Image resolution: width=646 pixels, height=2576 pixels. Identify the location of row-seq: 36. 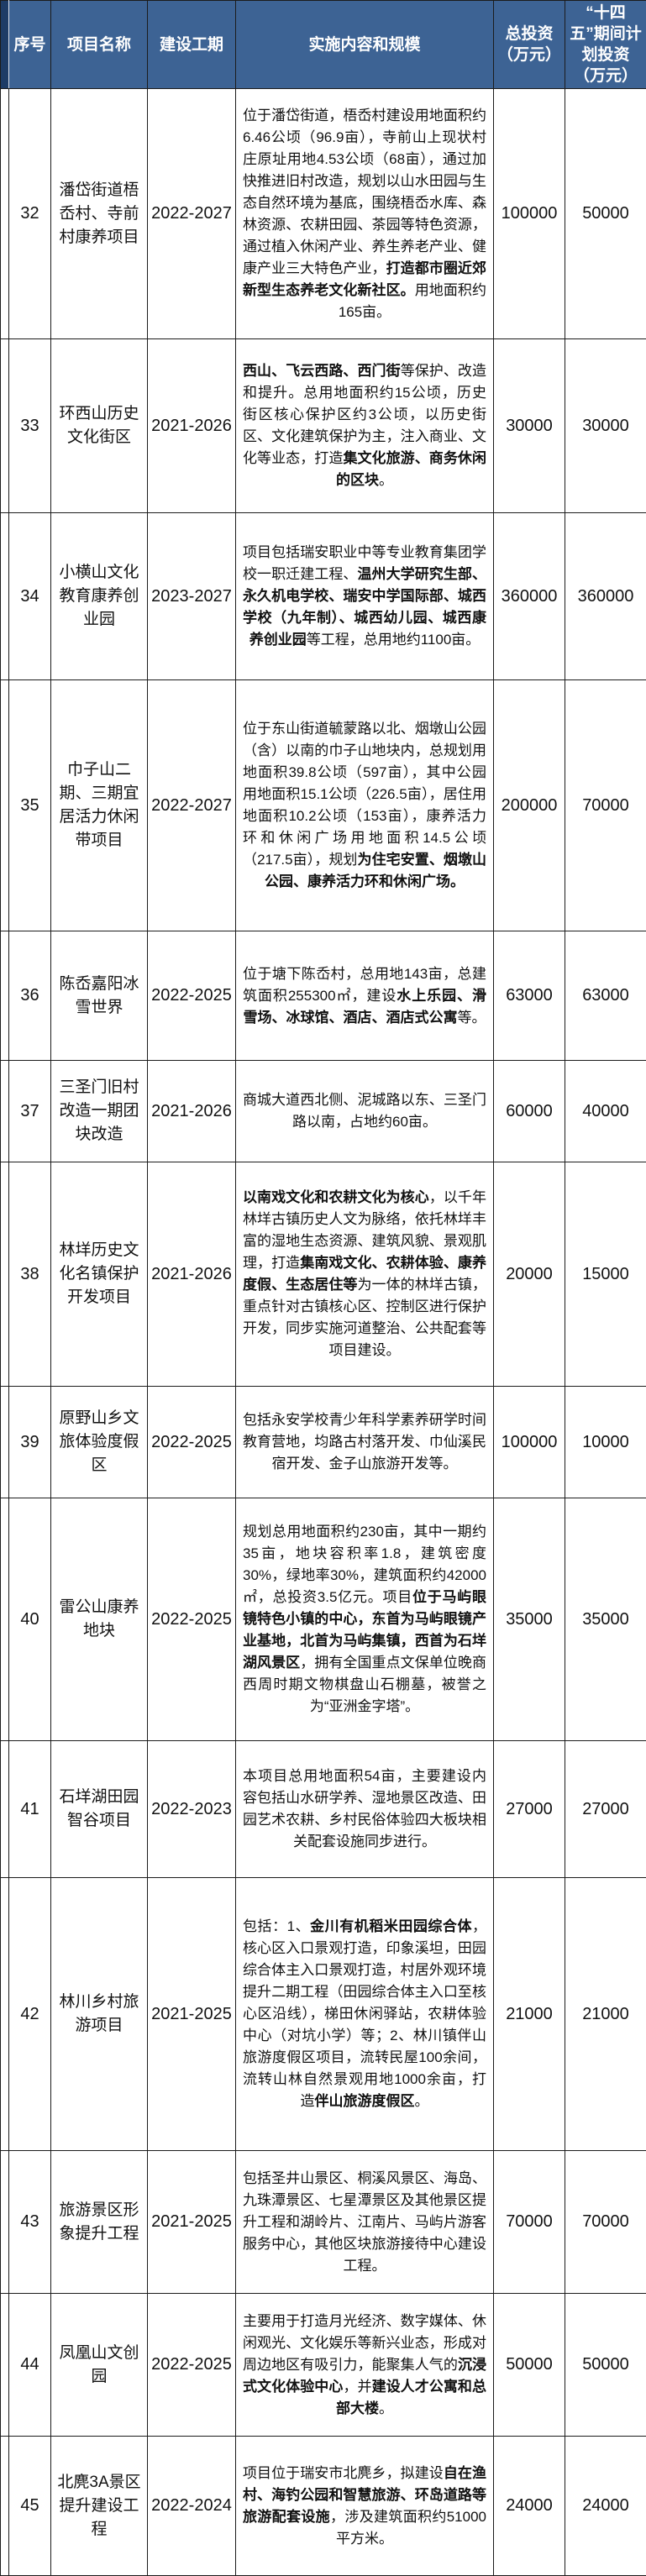
(30, 996).